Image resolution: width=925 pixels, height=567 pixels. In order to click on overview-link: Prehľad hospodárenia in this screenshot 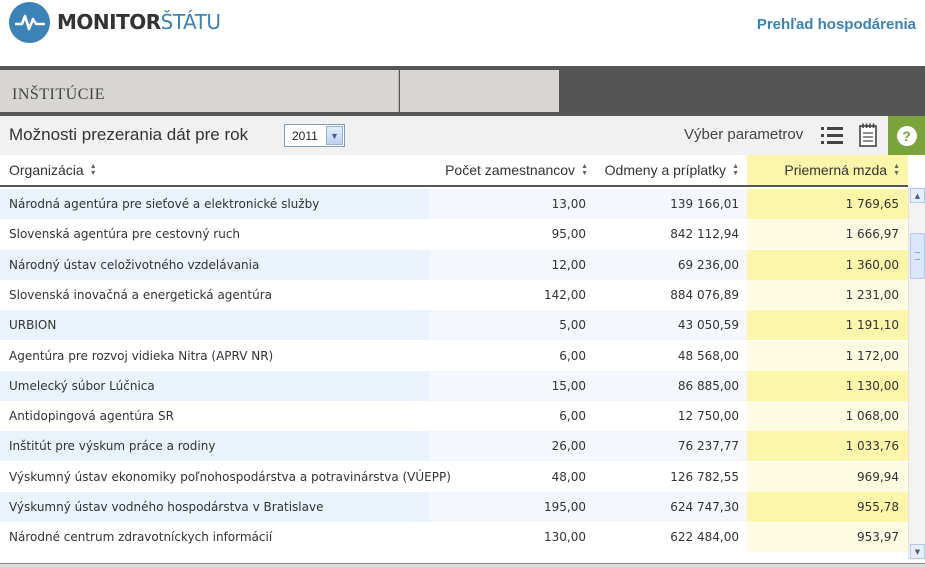, I will do `click(836, 24)`.